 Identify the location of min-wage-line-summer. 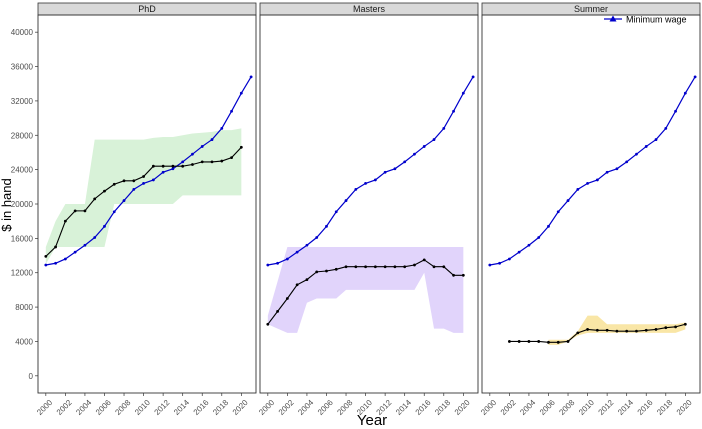
(592, 171).